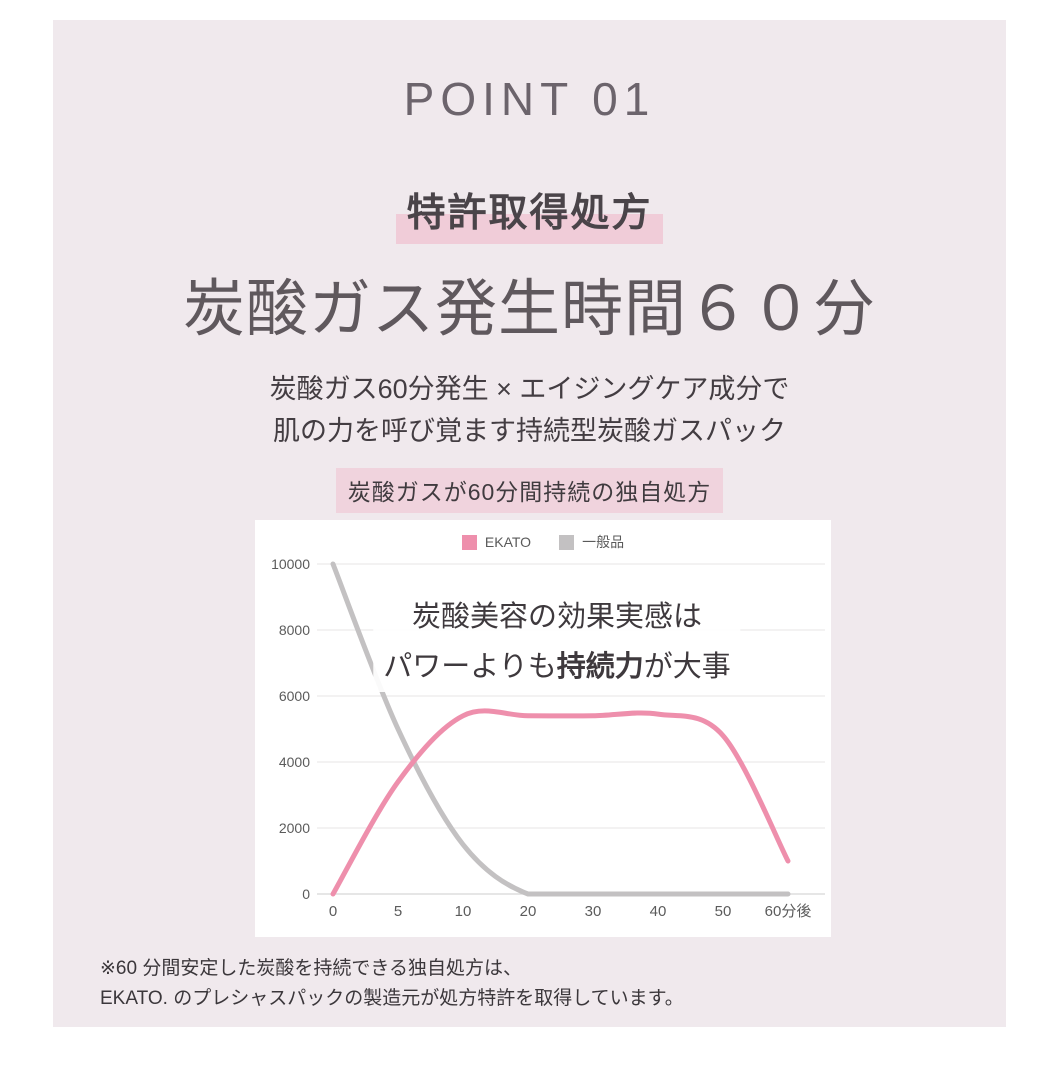 The width and height of the screenshot is (1060, 1080). What do you see at coordinates (333, 911) in the screenshot?
I see `x-tick-label: 0` at bounding box center [333, 911].